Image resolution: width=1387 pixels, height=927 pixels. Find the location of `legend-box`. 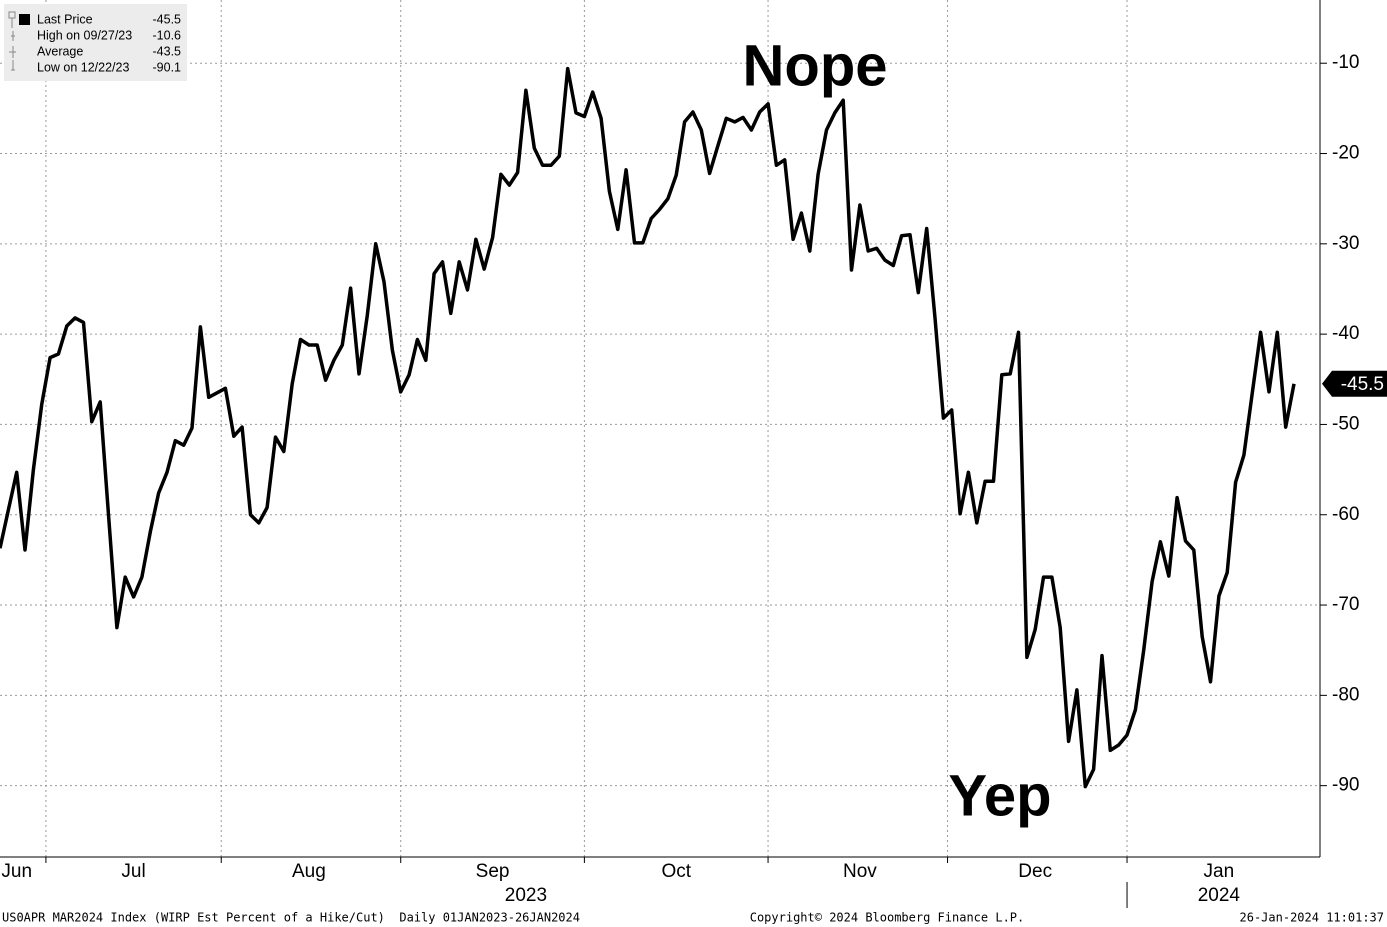

legend-box is located at coordinates (95, 42).